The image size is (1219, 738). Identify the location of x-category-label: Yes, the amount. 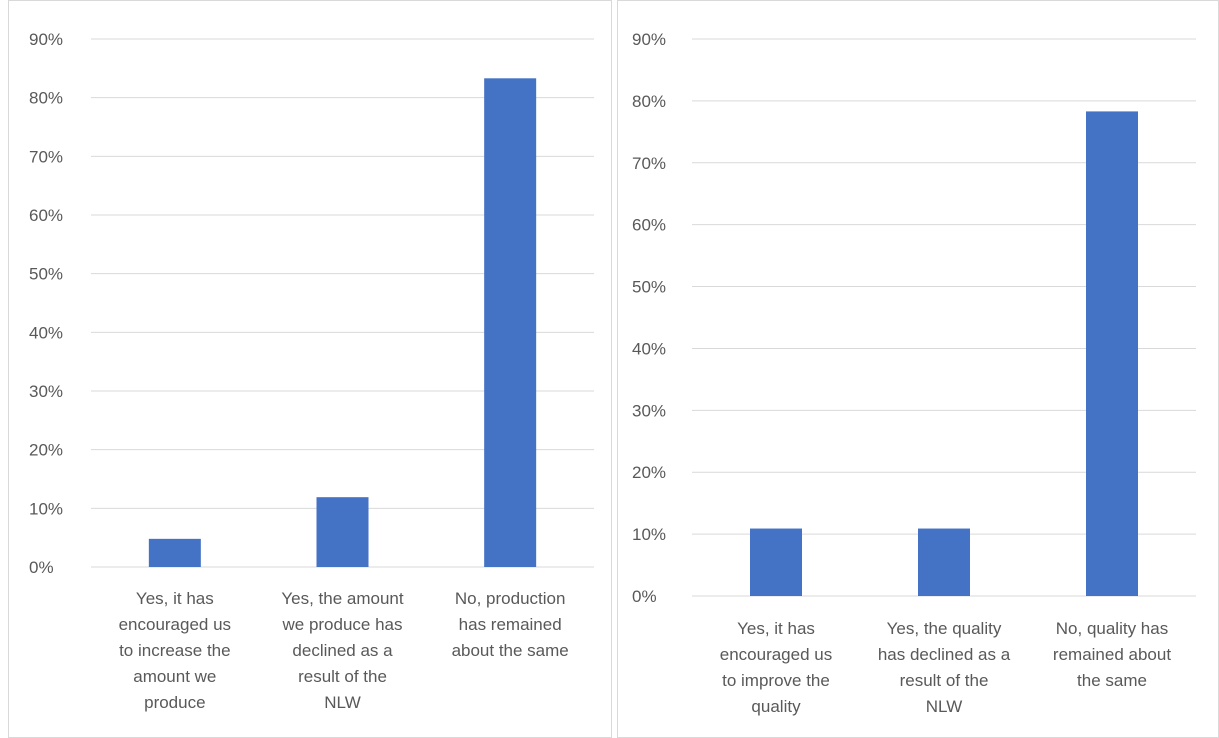
(342, 598).